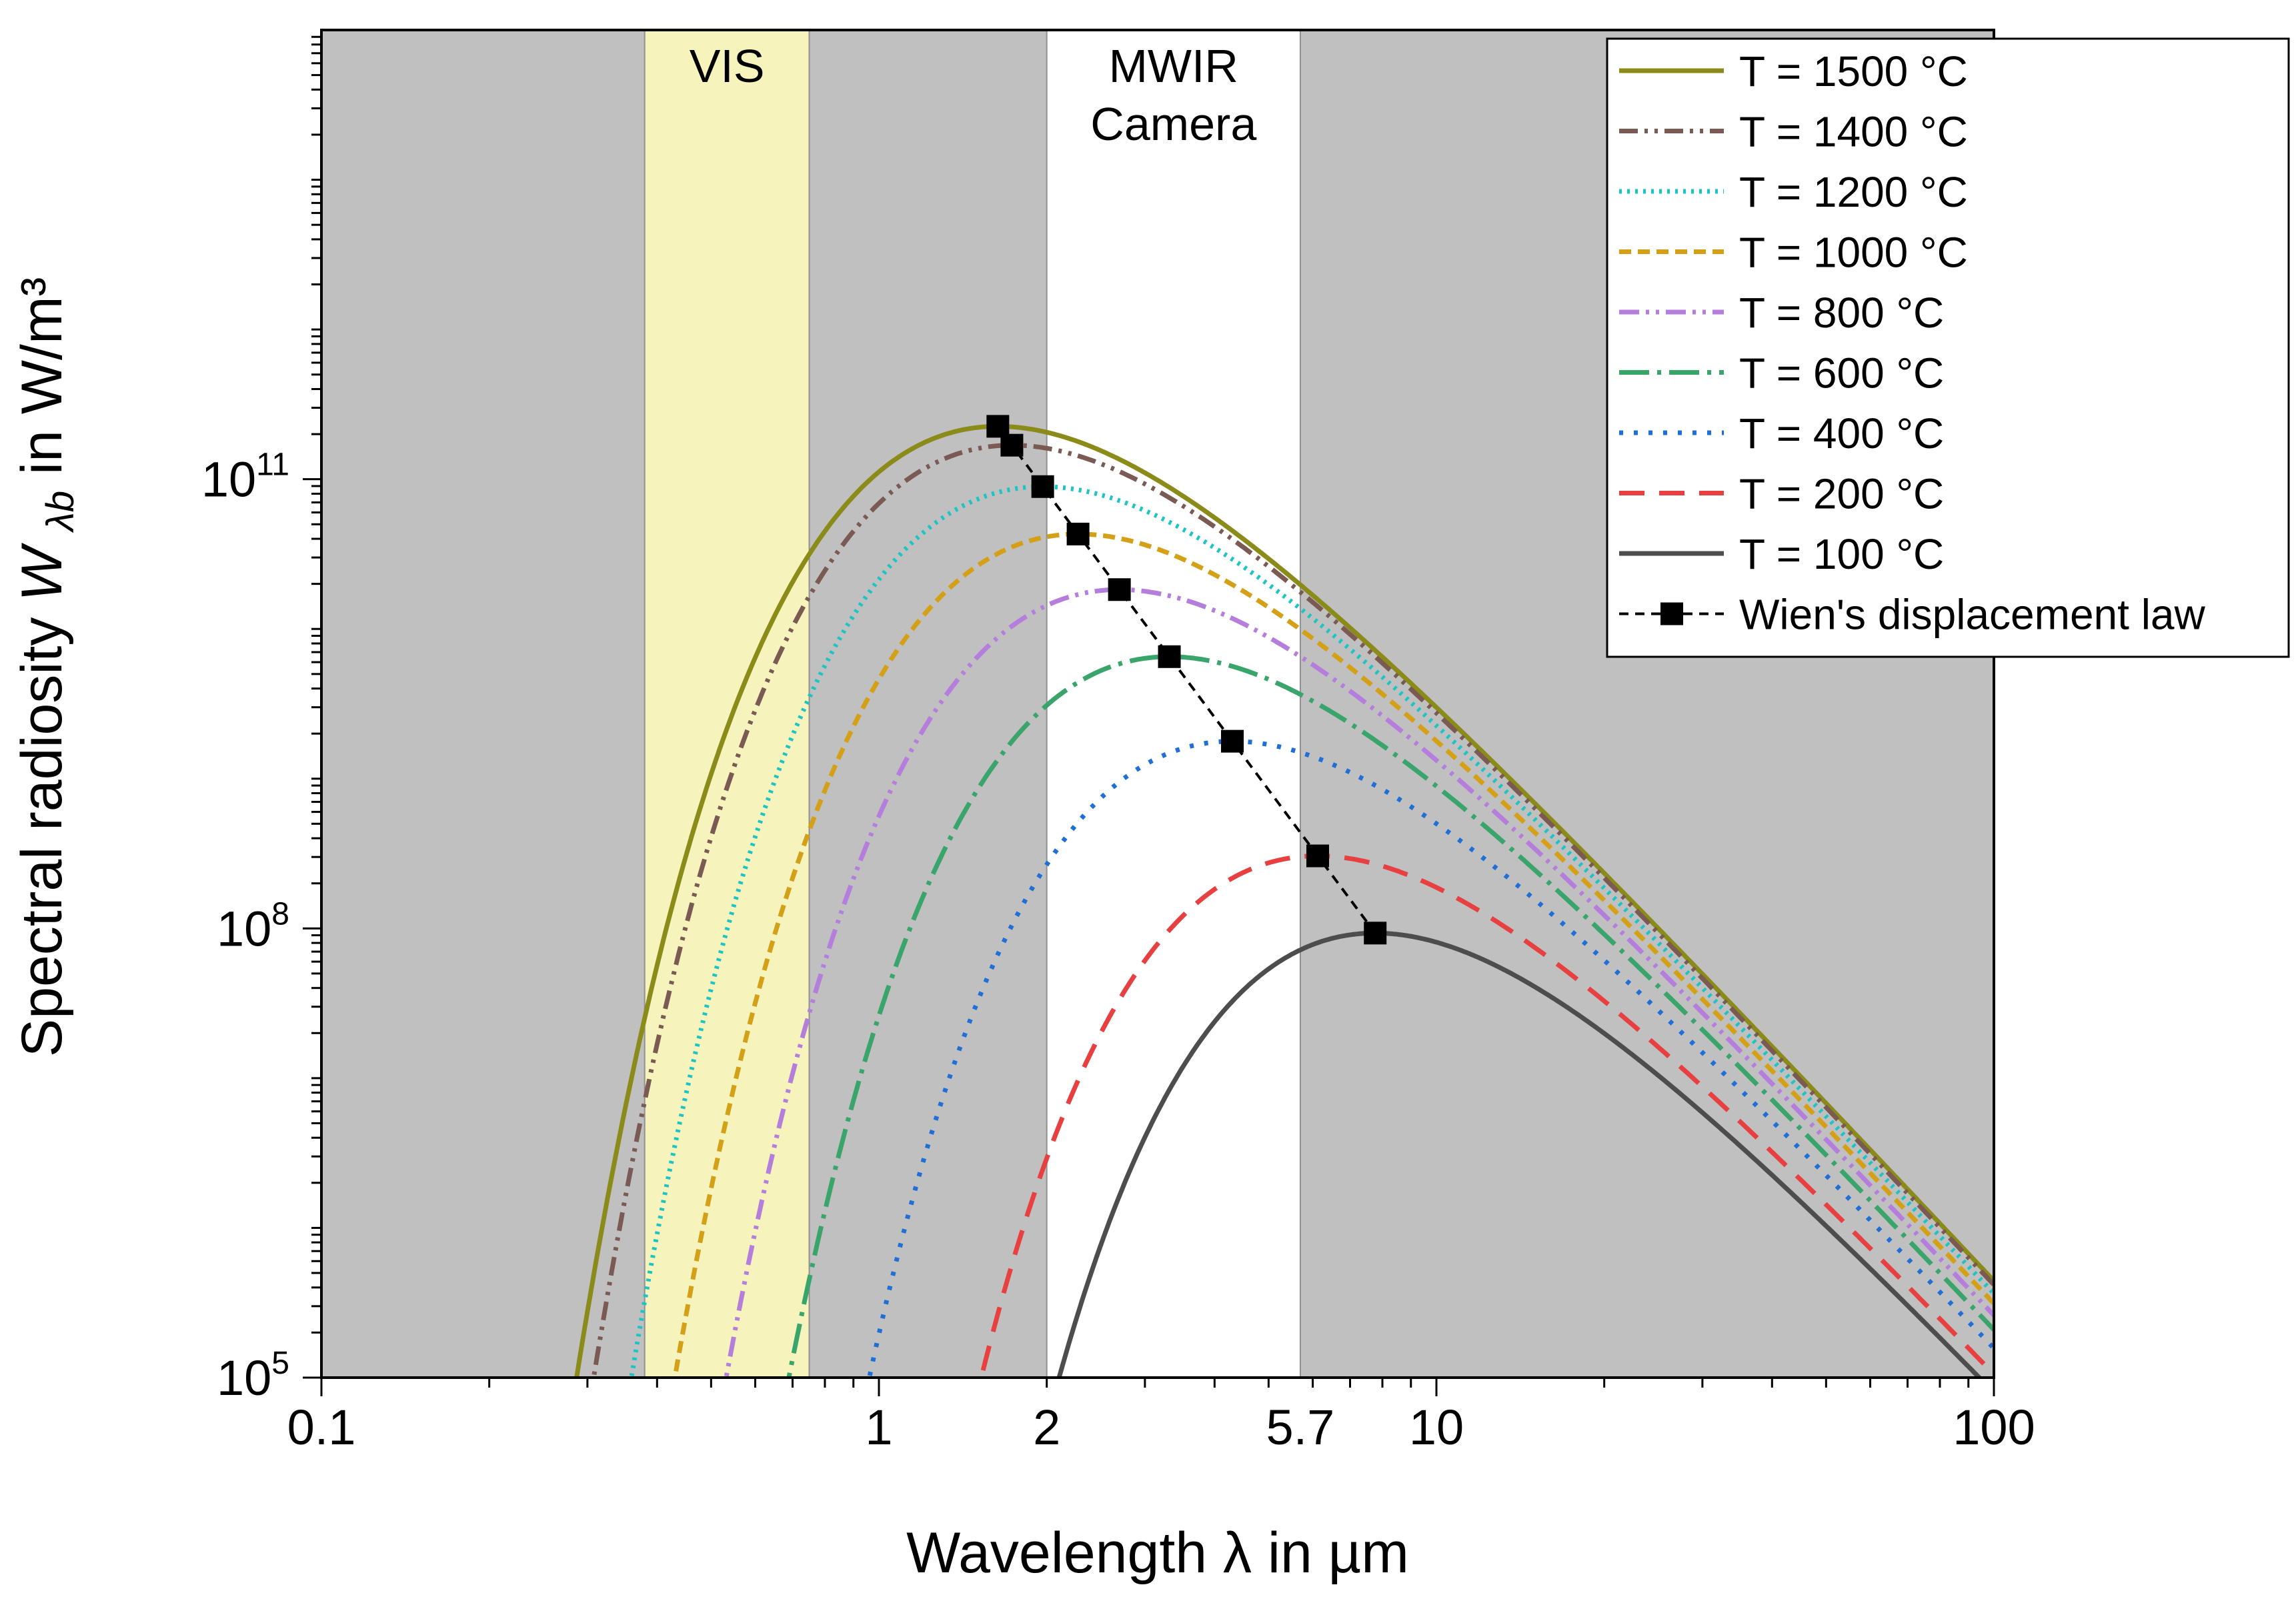 The height and width of the screenshot is (1615, 2296). What do you see at coordinates (1841, 494) in the screenshot?
I see `legend-label: T = 200 °C` at bounding box center [1841, 494].